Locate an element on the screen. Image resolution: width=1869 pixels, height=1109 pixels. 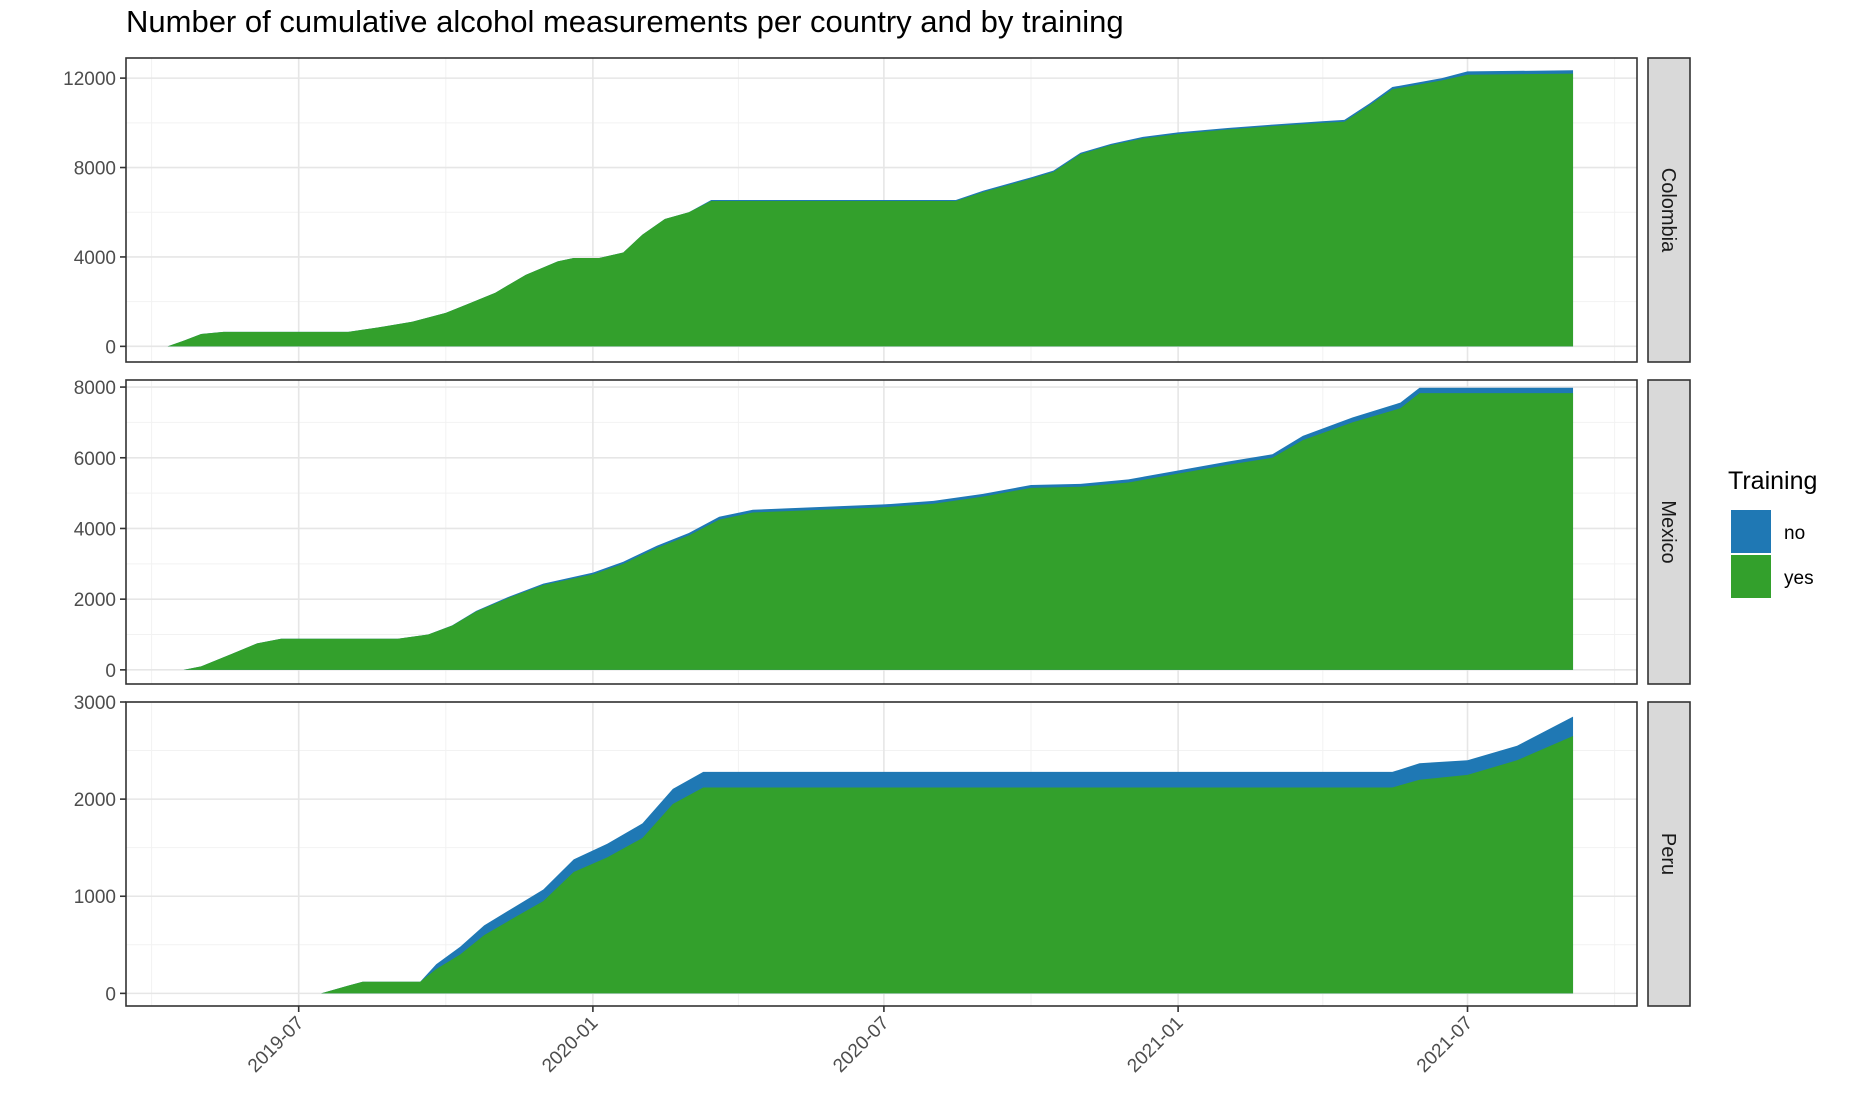
x-tick-label: 2020-01 is located at coordinates (570, 1045).